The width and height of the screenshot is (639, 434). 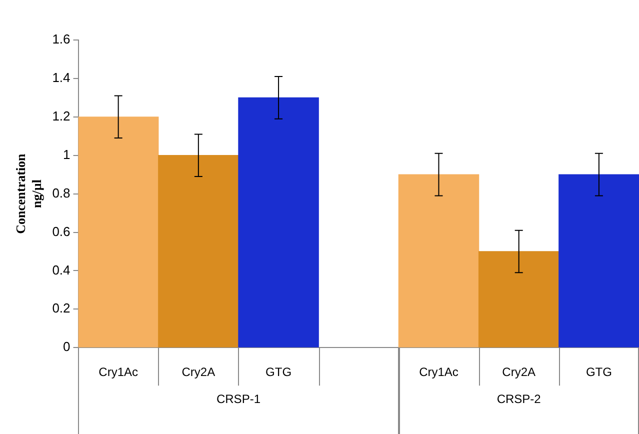 I want to click on text: CRSP-1, so click(x=238, y=399).